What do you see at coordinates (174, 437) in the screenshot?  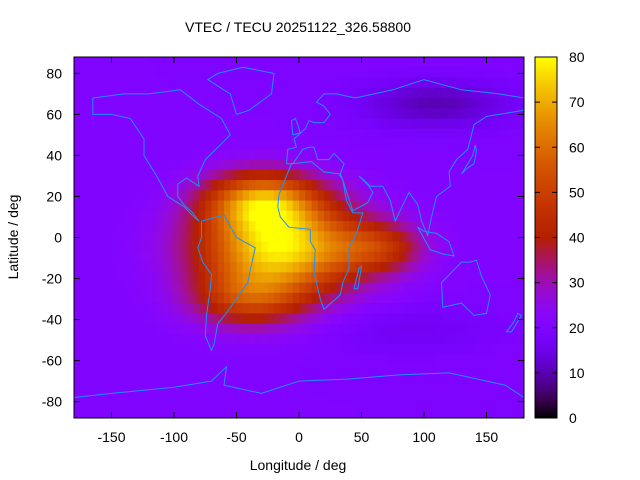 I see `x-tick-label: -100` at bounding box center [174, 437].